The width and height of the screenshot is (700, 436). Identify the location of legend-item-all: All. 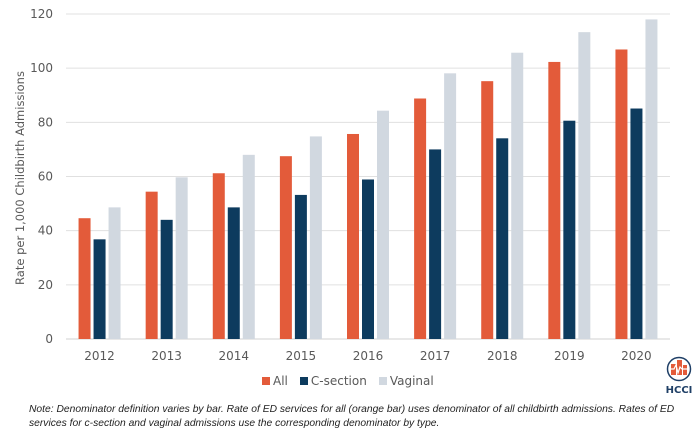
(275, 381).